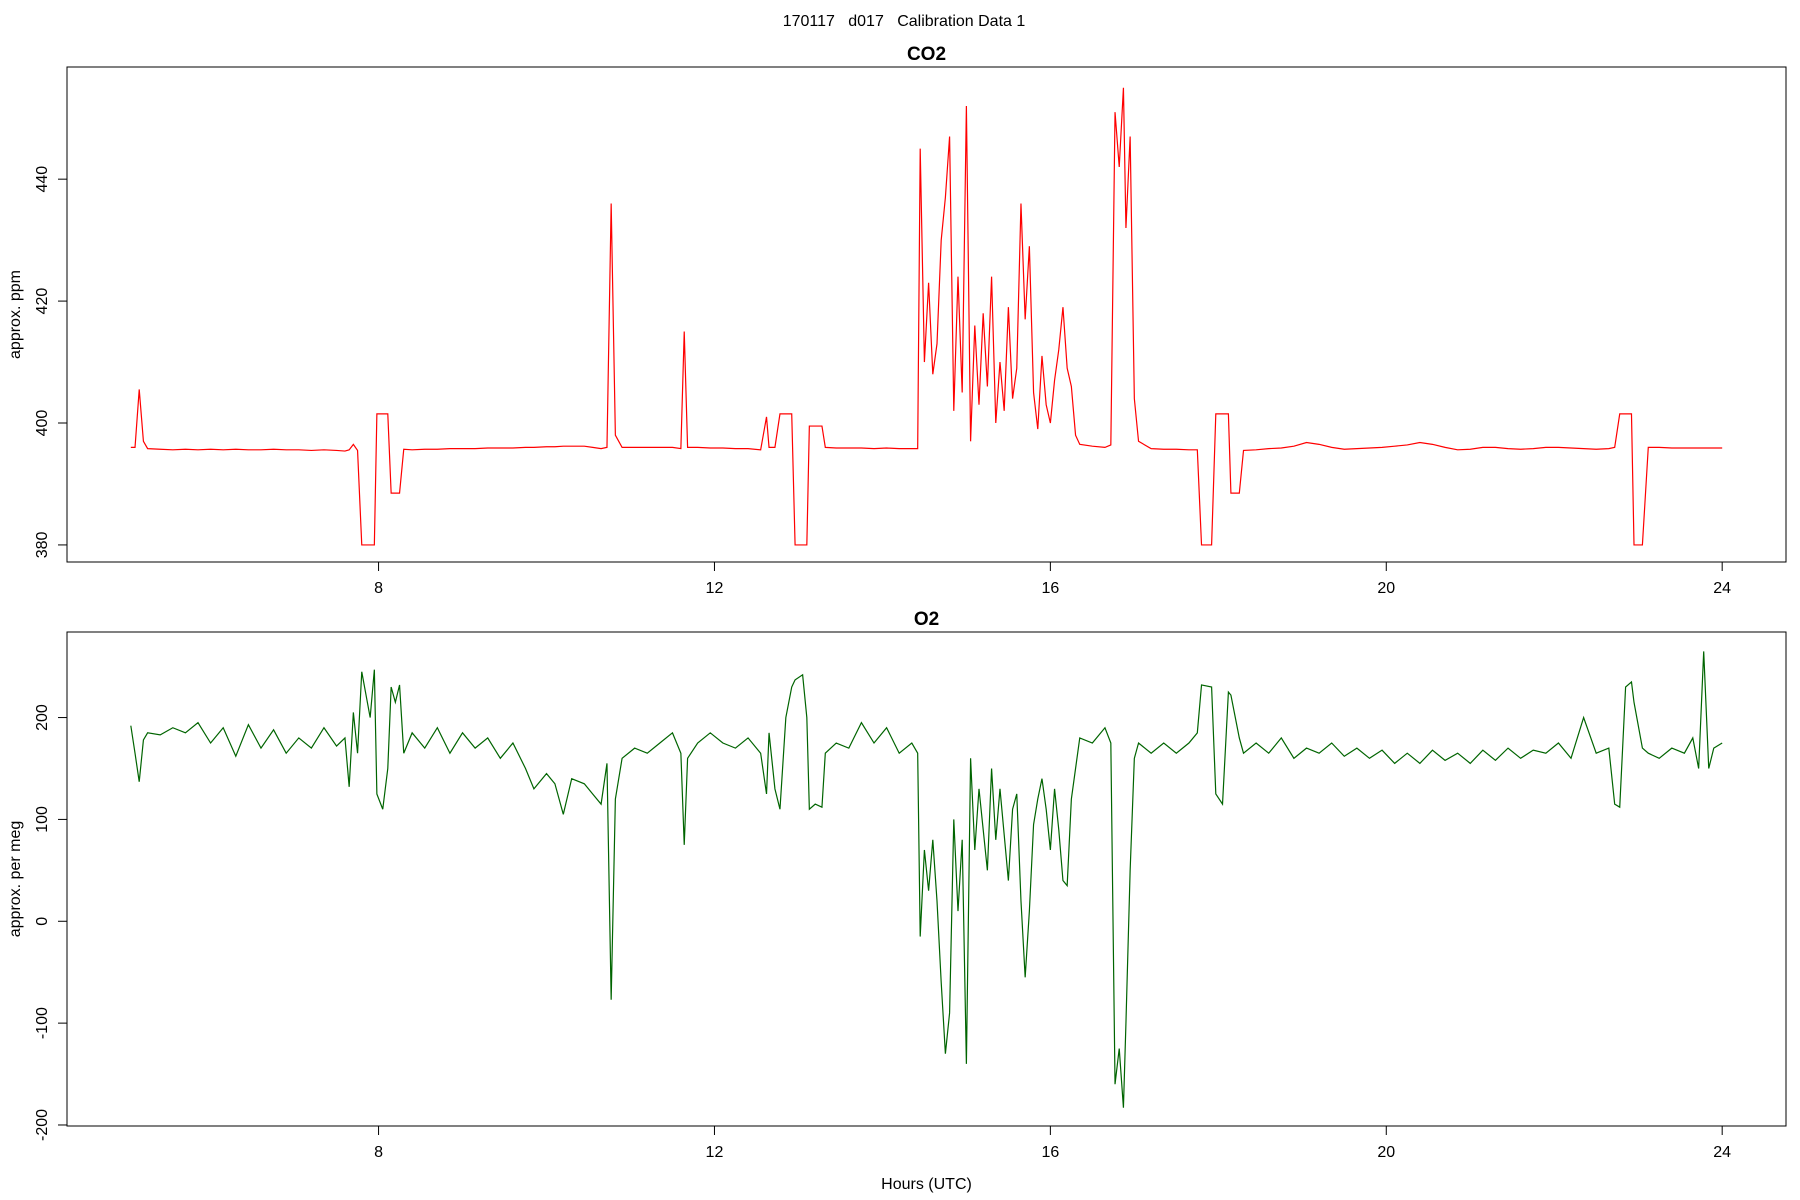  Describe the element at coordinates (42, 1023) in the screenshot. I see `y-tick-label: -100` at that location.